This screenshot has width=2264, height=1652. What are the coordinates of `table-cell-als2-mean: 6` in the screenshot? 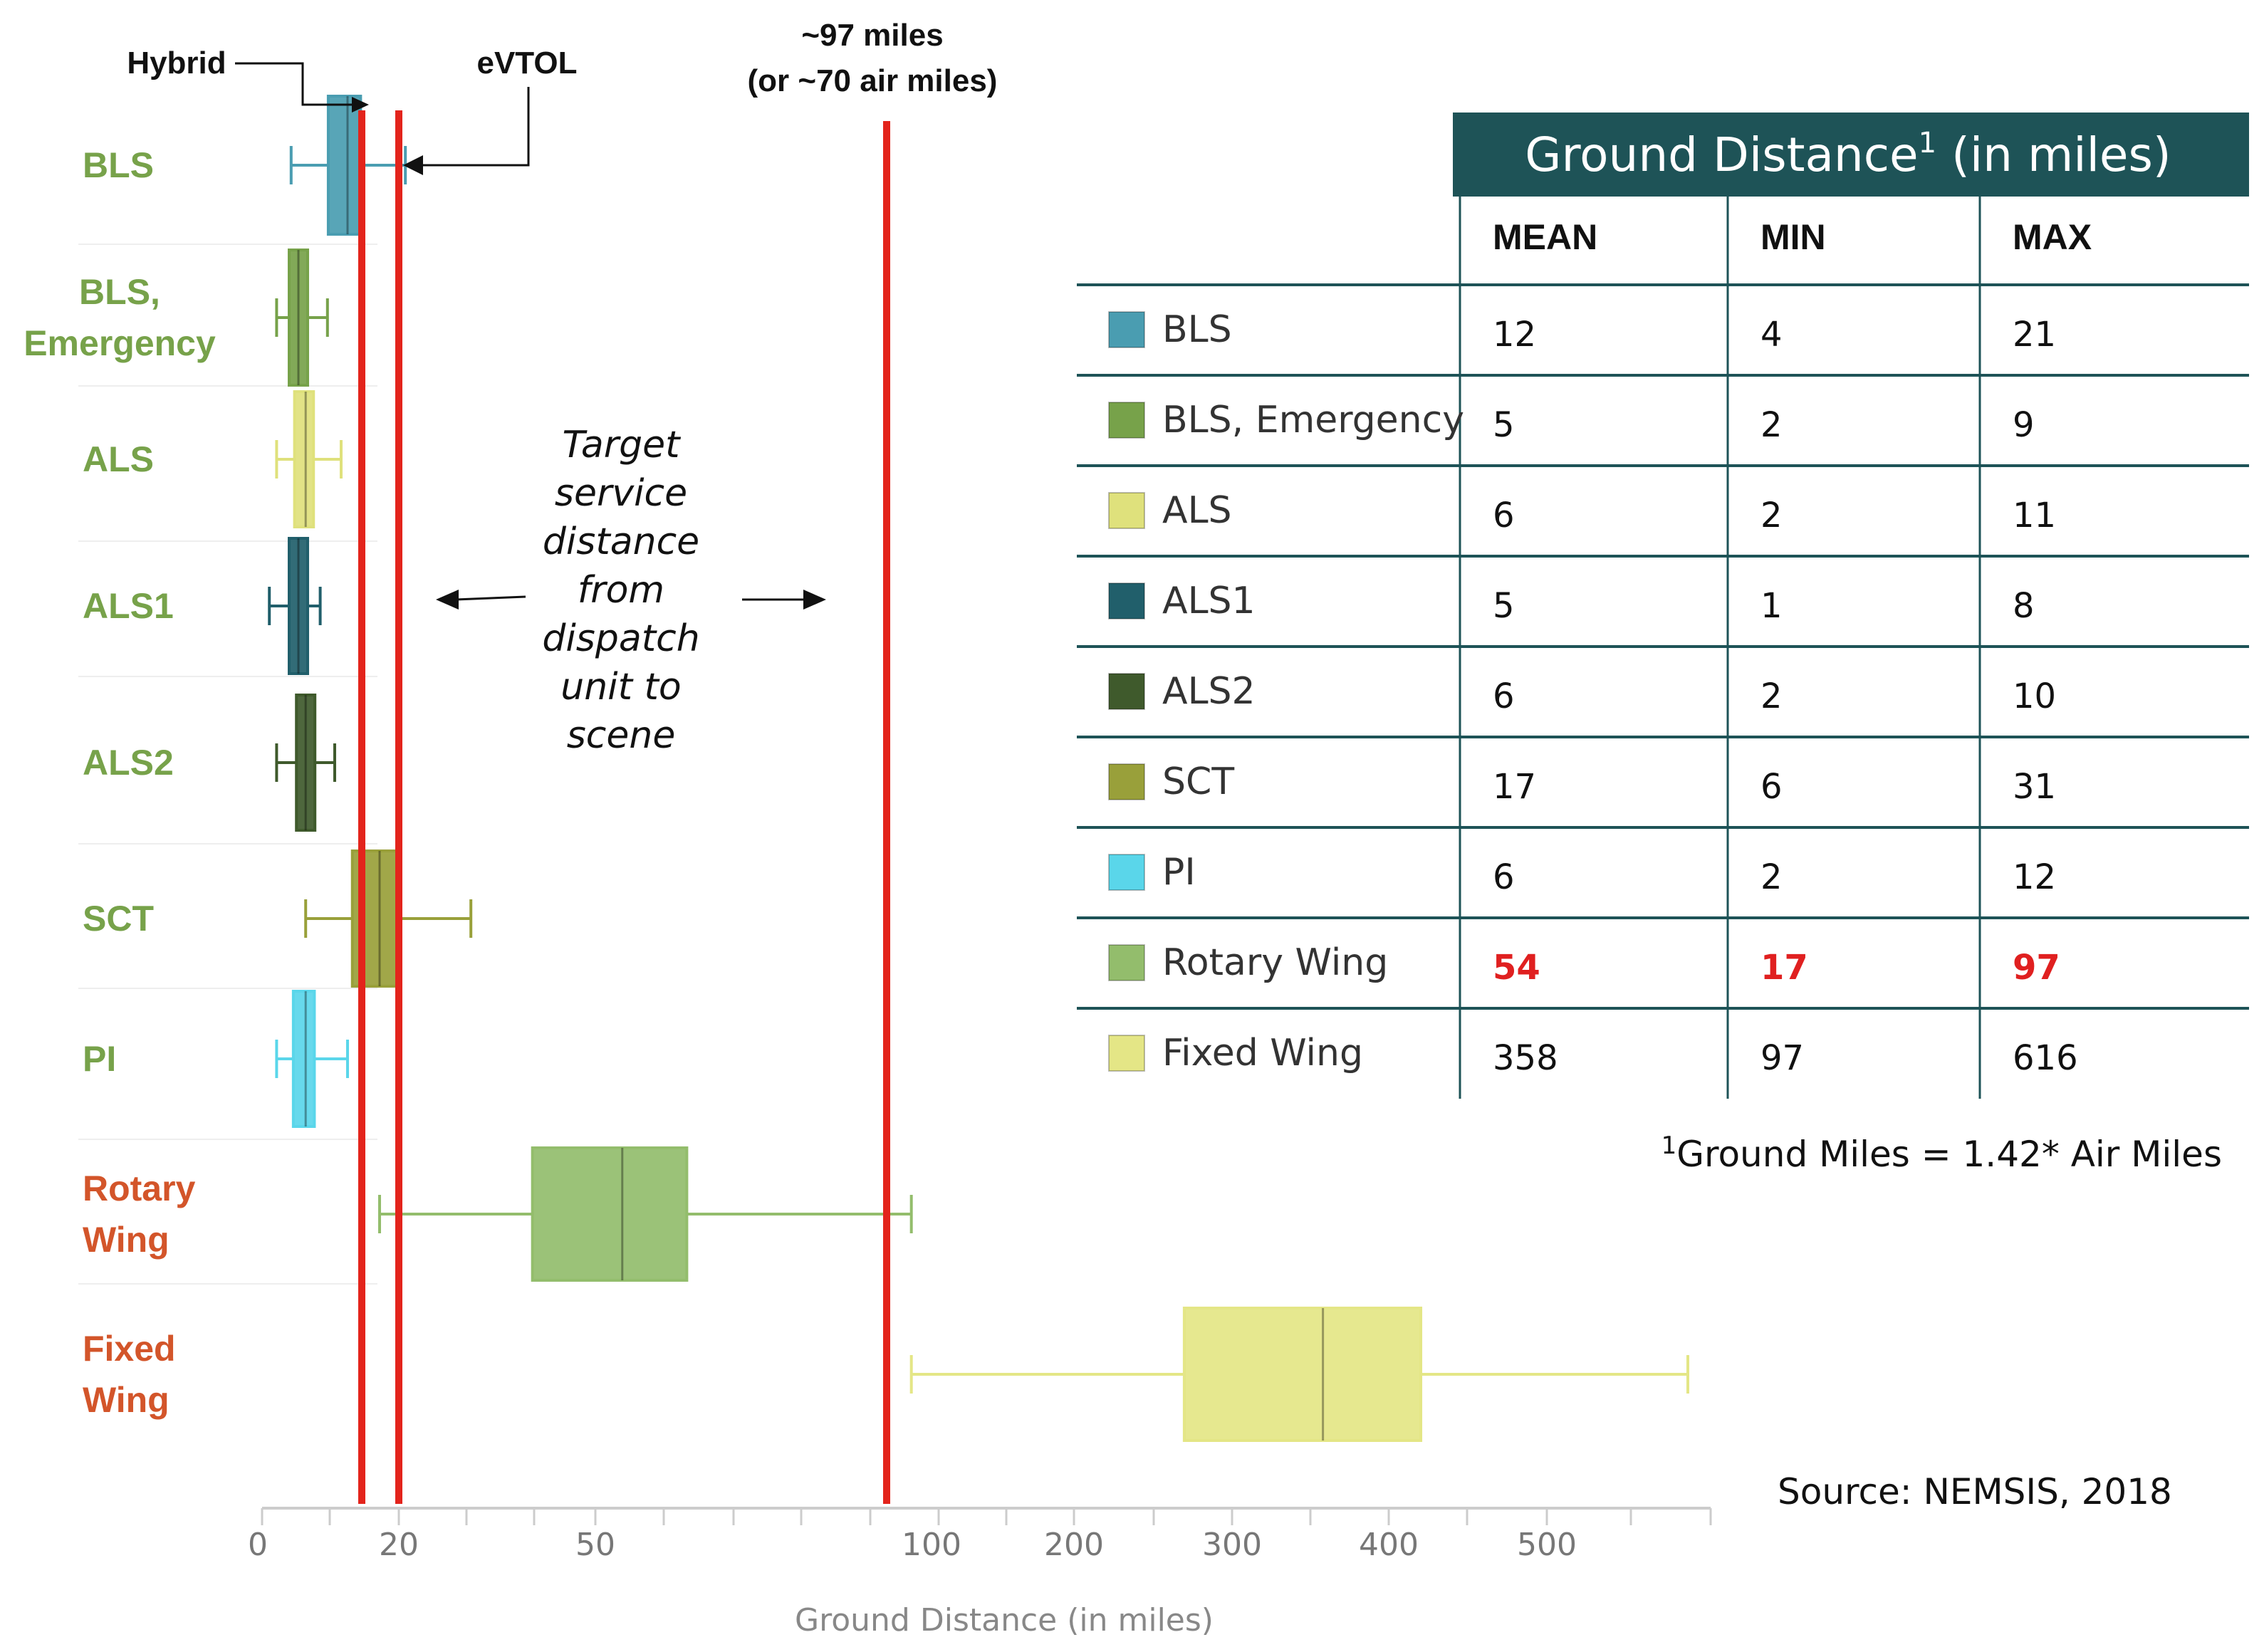 It's located at (1504, 696).